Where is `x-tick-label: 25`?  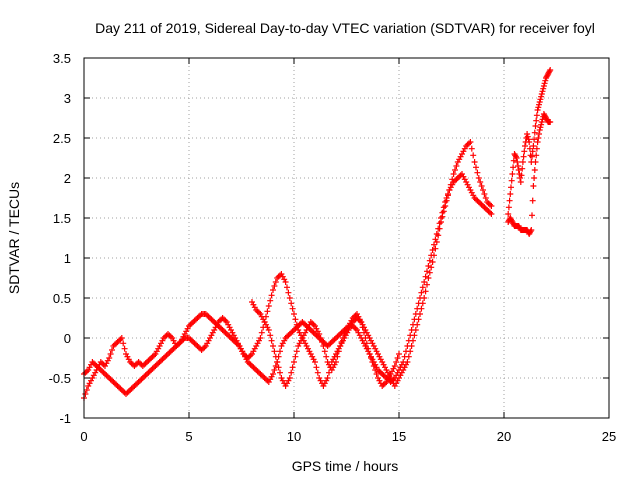
x-tick-label: 25 is located at coordinates (609, 436).